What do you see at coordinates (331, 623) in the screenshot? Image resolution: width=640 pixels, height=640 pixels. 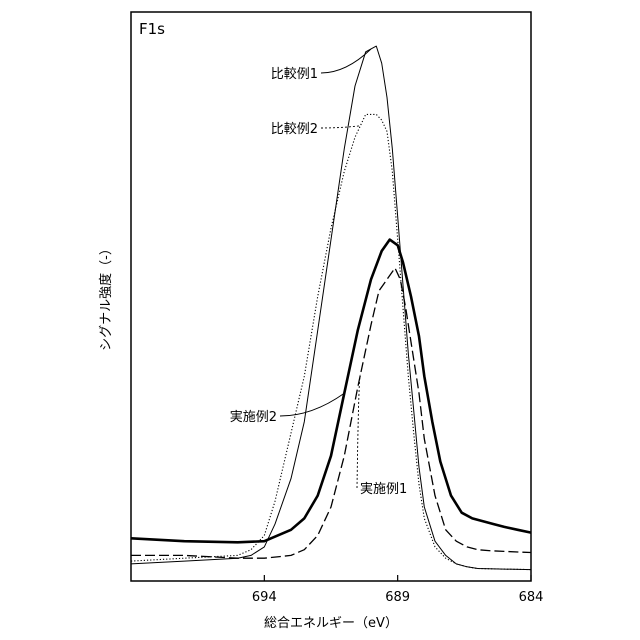 I see `x-axis-title: 総合エネルギー（eV）` at bounding box center [331, 623].